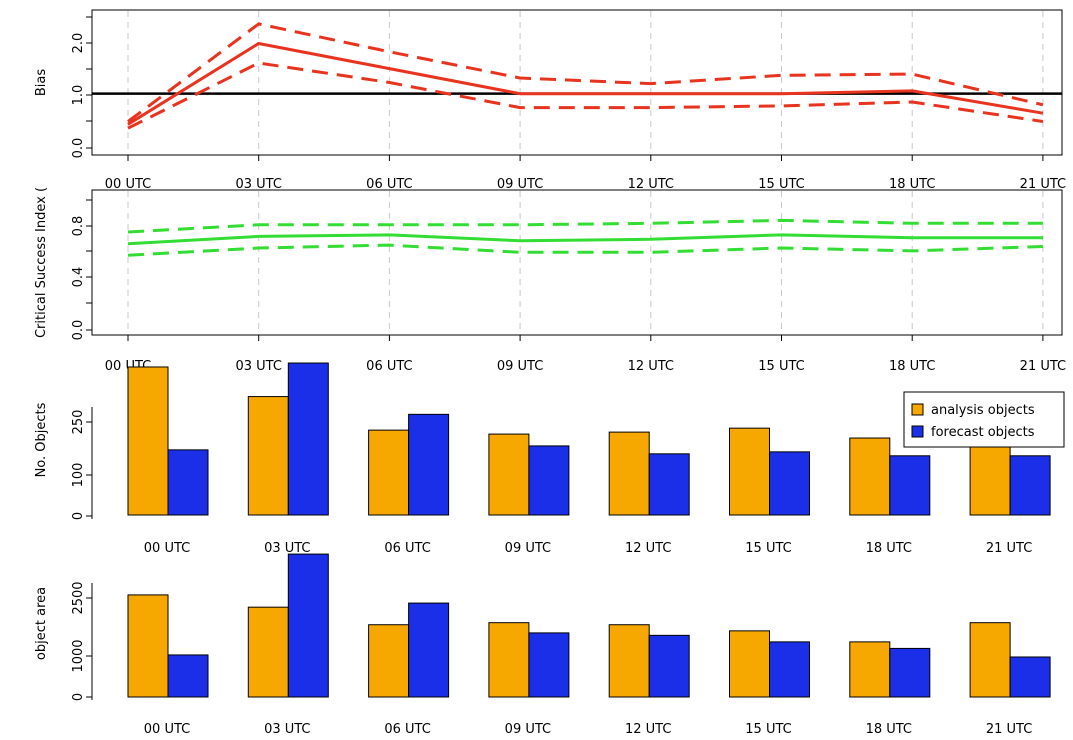 The height and width of the screenshot is (740, 1073). What do you see at coordinates (78, 277) in the screenshot?
I see `y-tick-label: 0.4` at bounding box center [78, 277].